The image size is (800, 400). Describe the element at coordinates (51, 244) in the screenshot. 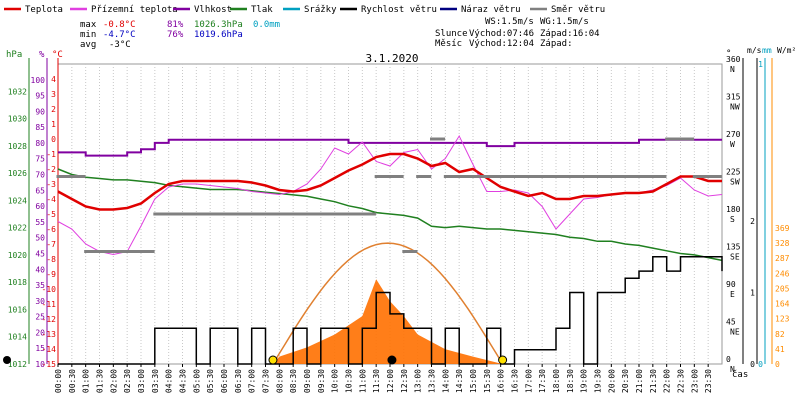

I see `temperature-tick-label: -7` at that location.